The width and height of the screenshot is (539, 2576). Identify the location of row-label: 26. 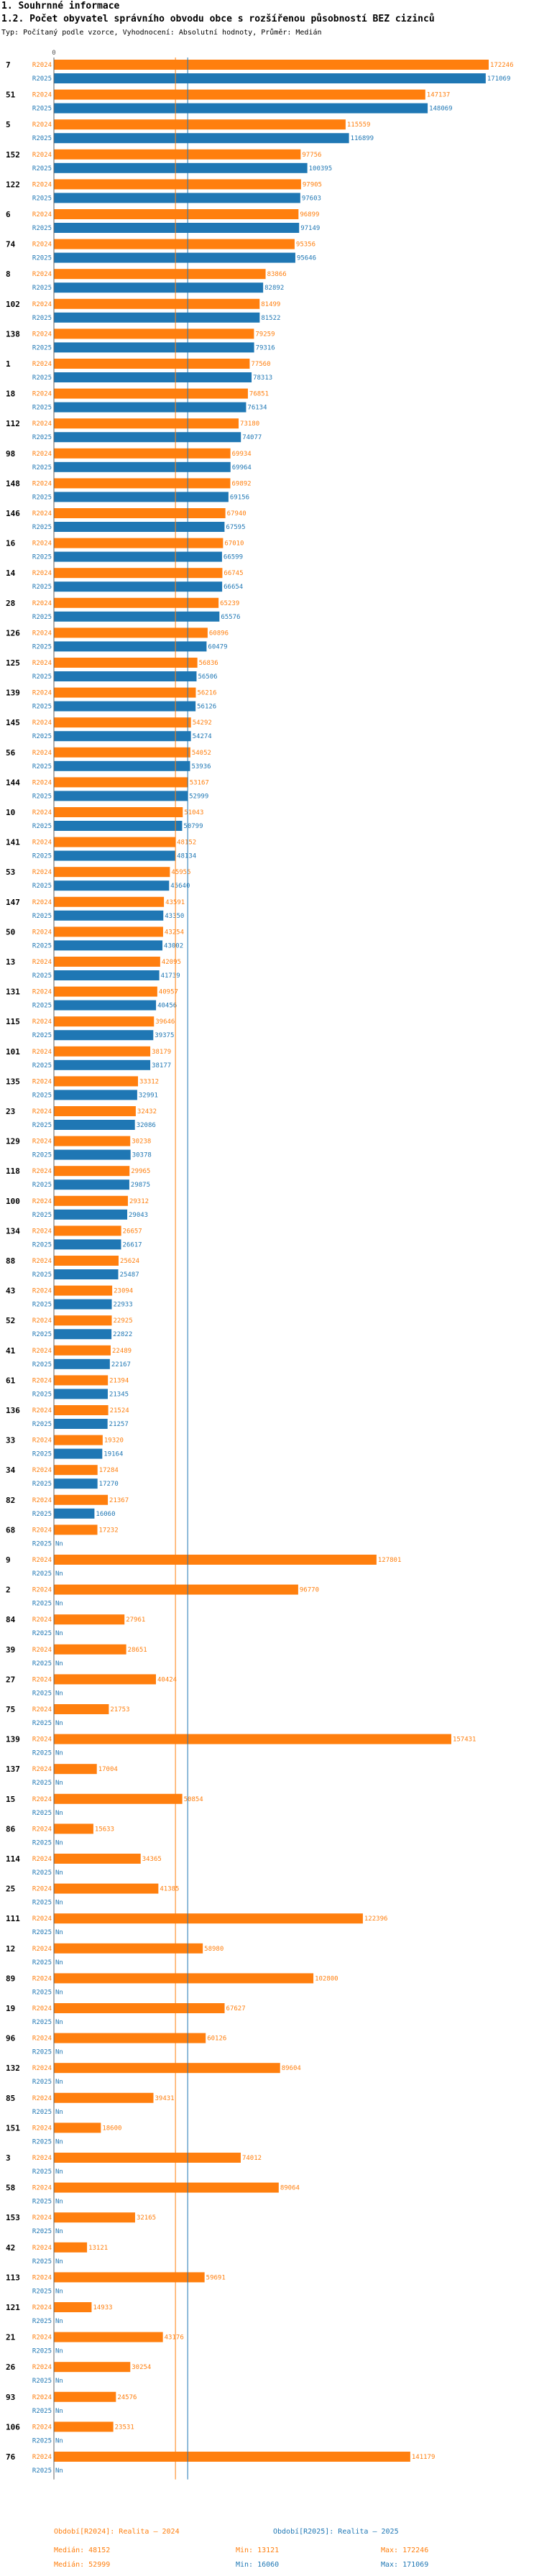
(11, 2367).